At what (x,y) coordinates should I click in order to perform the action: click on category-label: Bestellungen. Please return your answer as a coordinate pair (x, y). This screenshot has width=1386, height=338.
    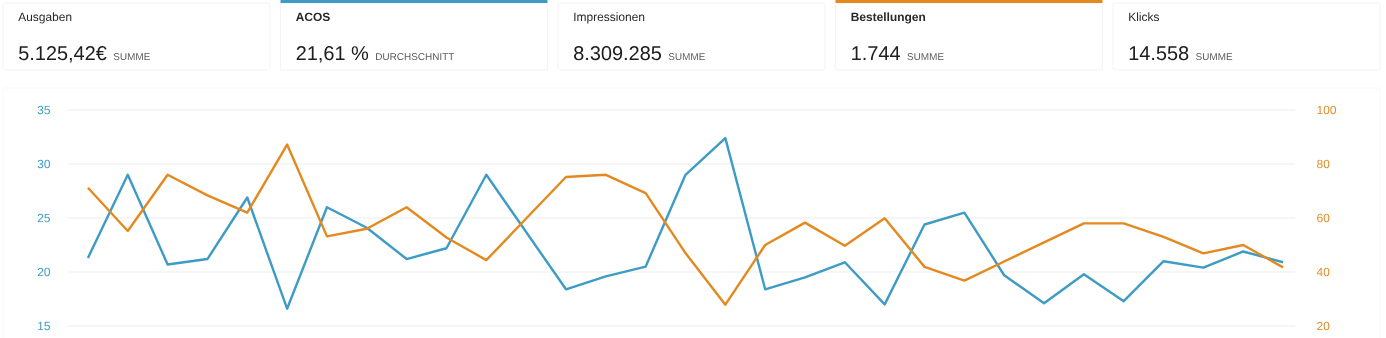
    Looking at the image, I should click on (888, 18).